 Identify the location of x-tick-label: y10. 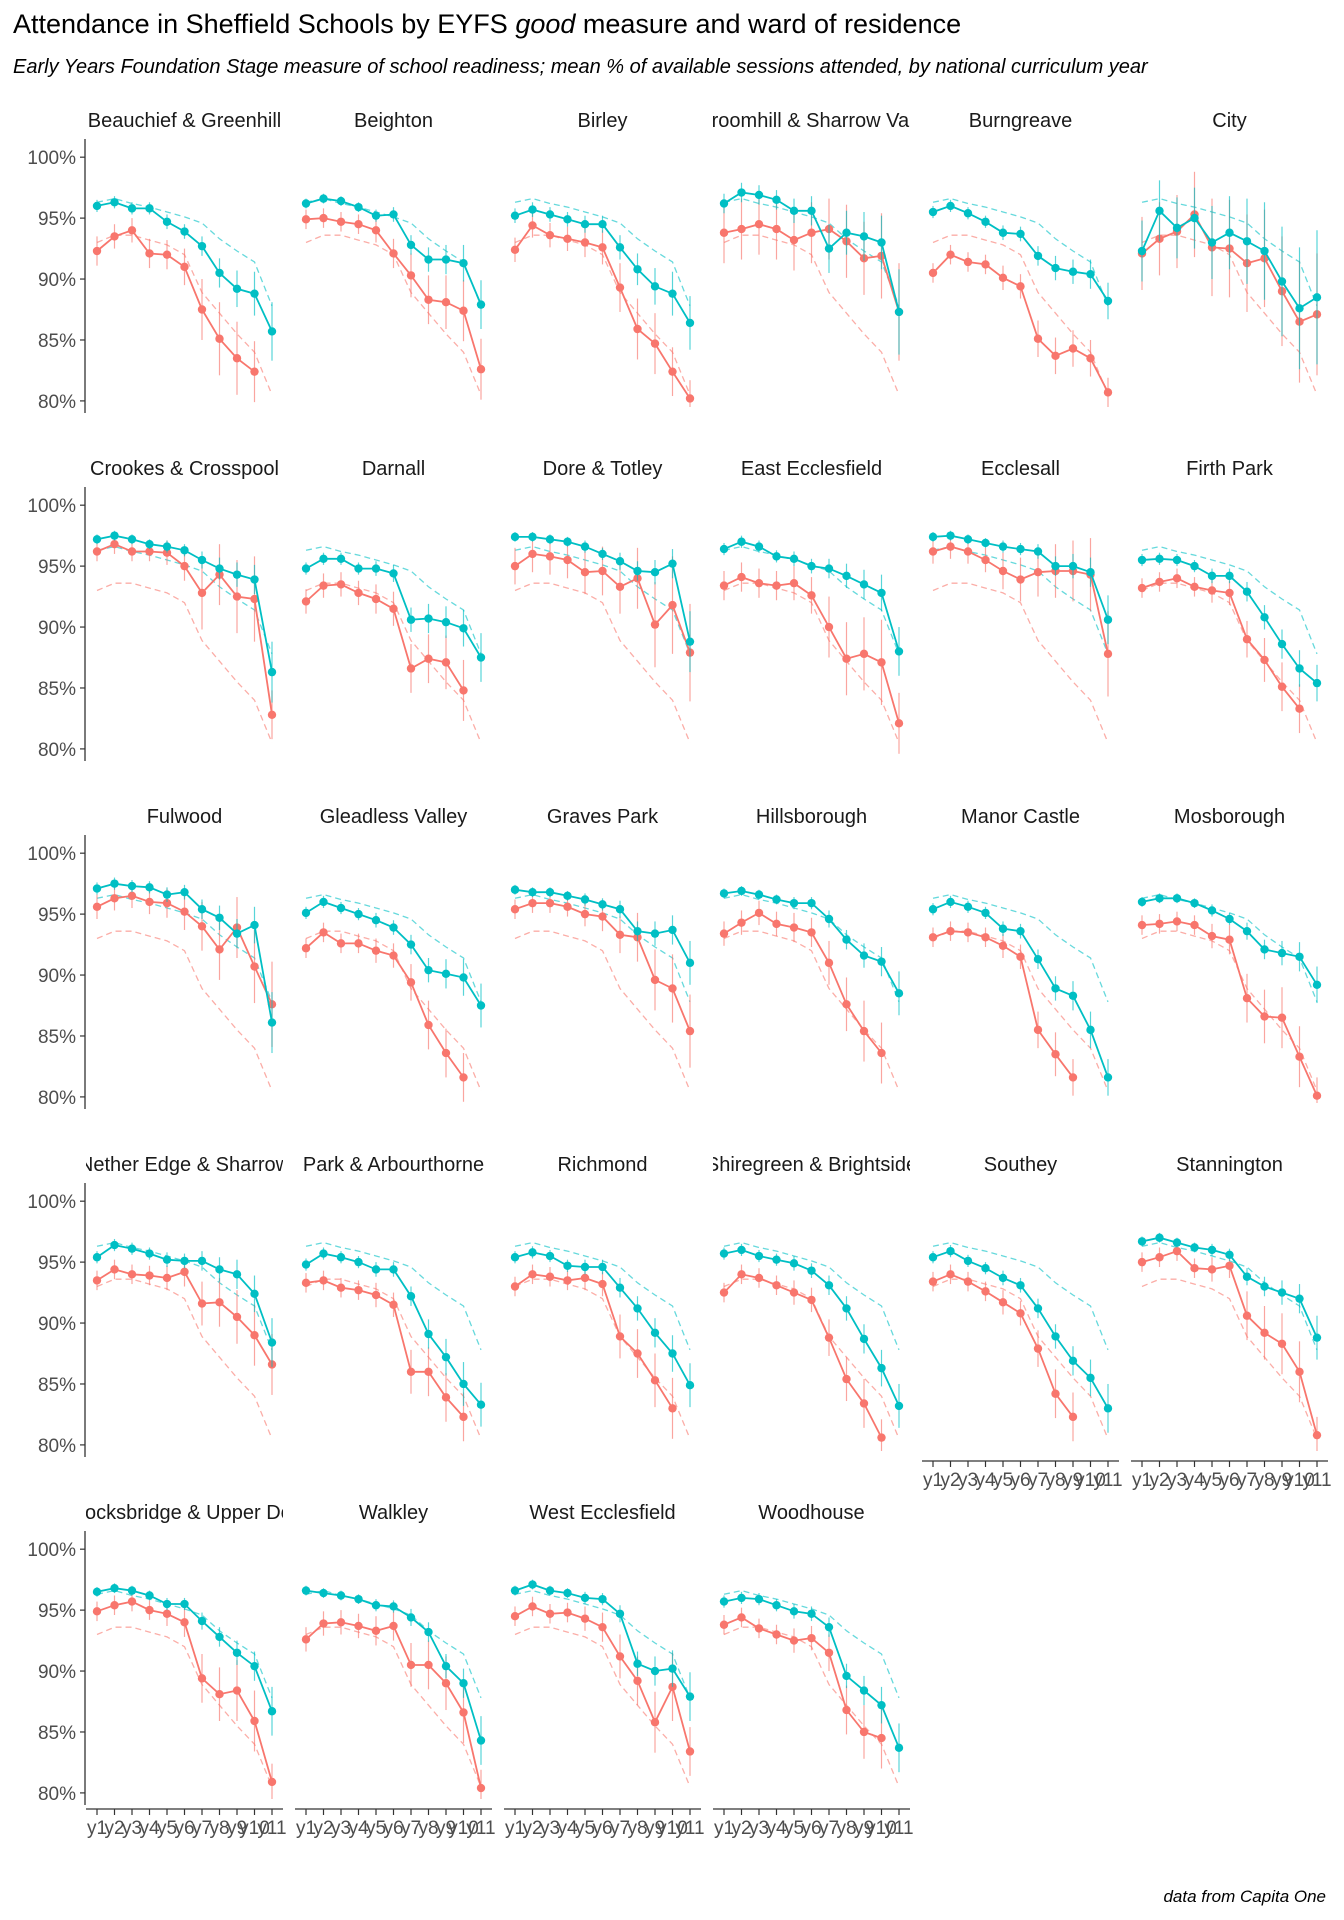
(254, 1828).